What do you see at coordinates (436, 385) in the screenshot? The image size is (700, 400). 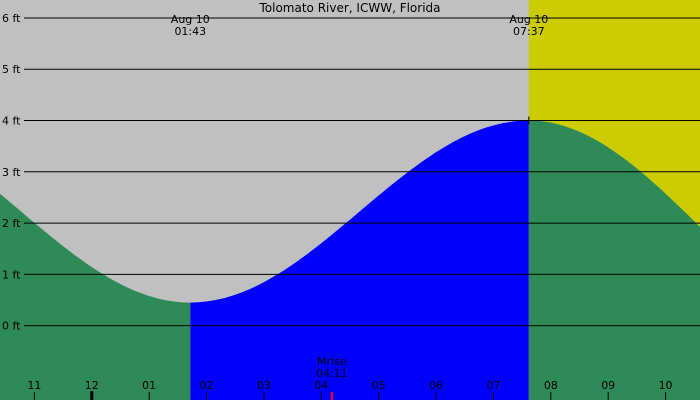 I see `hour-tick-label: 06` at bounding box center [436, 385].